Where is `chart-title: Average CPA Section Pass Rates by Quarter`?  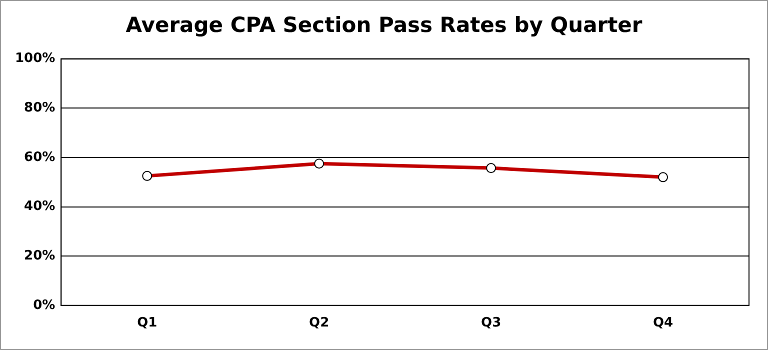 chart-title: Average CPA Section Pass Rates by Quarter is located at coordinates (384, 25).